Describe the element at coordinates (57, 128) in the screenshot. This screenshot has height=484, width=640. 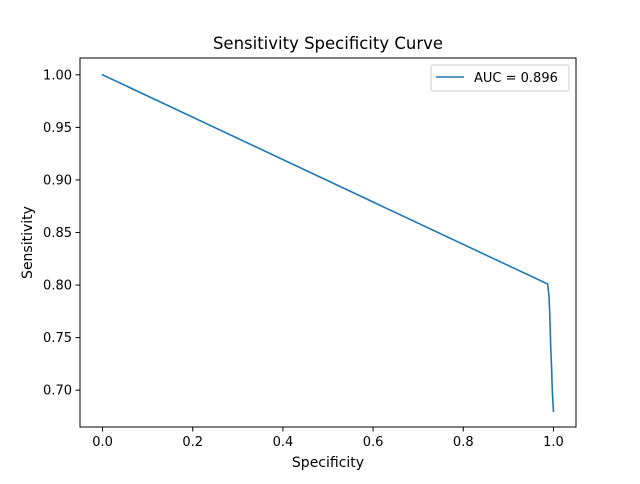
I see `y-tick-label: 0.95` at that location.